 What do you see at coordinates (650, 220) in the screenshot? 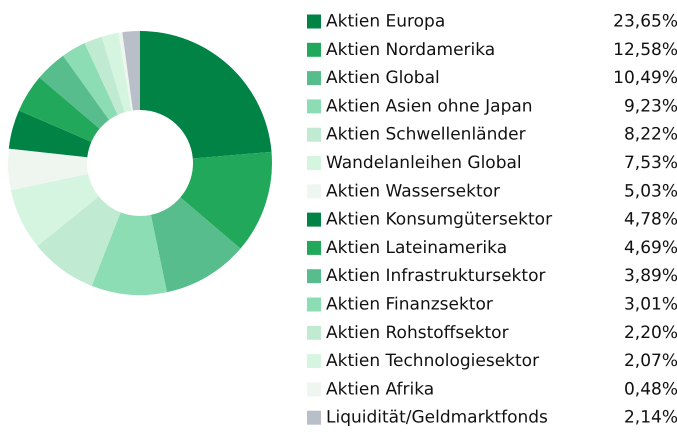
I see `data-label: 4,78%` at bounding box center [650, 220].